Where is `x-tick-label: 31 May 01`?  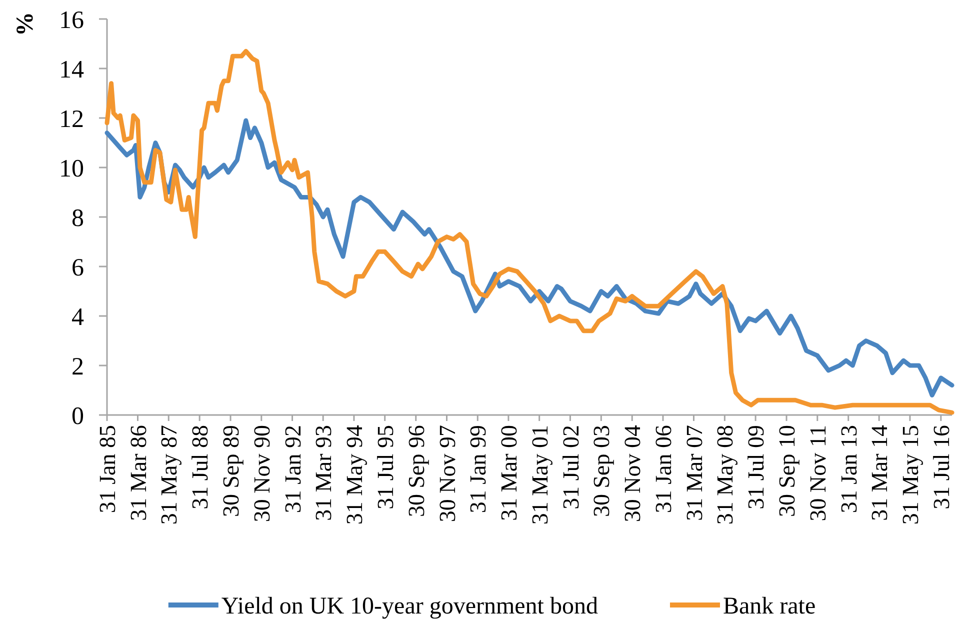 x-tick-label: 31 May 01 is located at coordinates (539, 475).